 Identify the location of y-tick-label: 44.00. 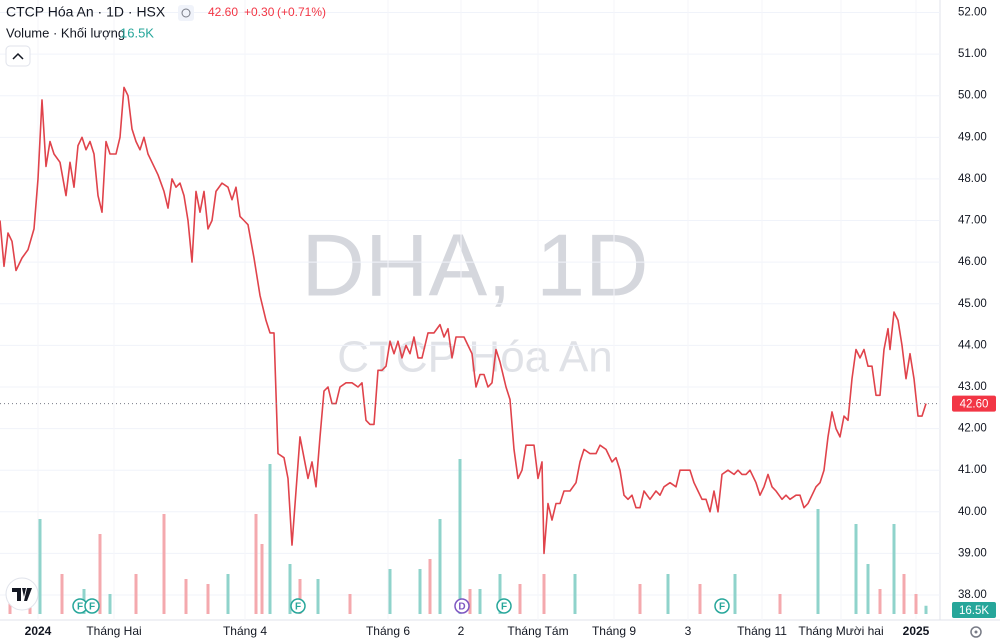
(972, 345).